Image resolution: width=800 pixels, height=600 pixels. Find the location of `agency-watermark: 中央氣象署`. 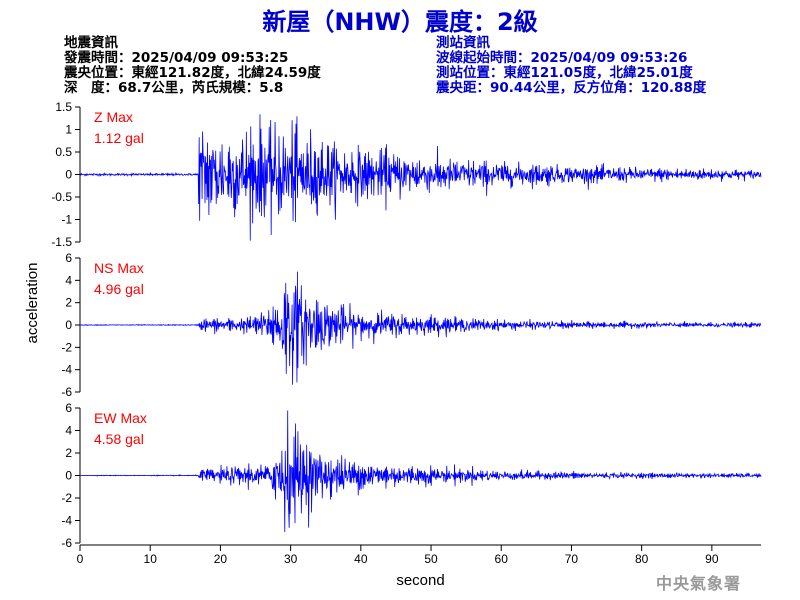

agency-watermark: 中央氣象署 is located at coordinates (699, 583).